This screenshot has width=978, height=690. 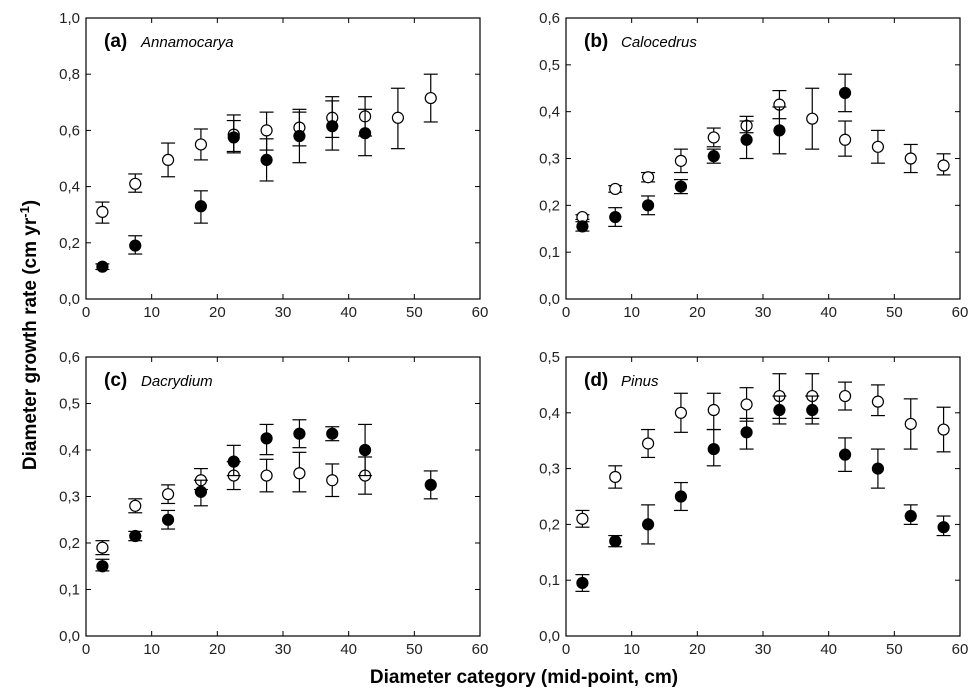 I want to click on panel-label: (b), so click(x=596, y=41).